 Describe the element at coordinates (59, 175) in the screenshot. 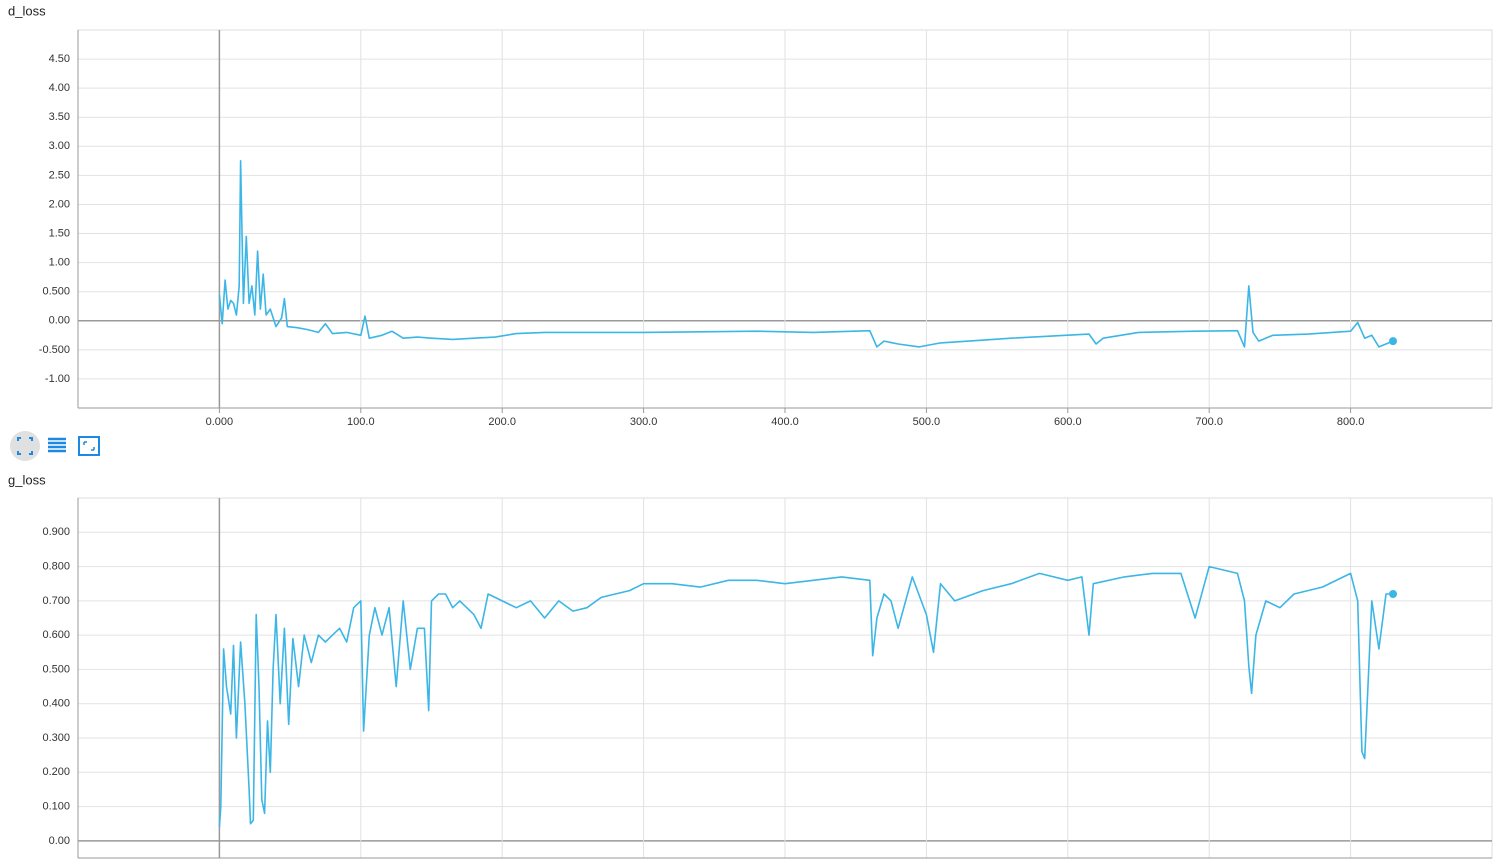

I see `y-tick-label: 2.50` at that location.